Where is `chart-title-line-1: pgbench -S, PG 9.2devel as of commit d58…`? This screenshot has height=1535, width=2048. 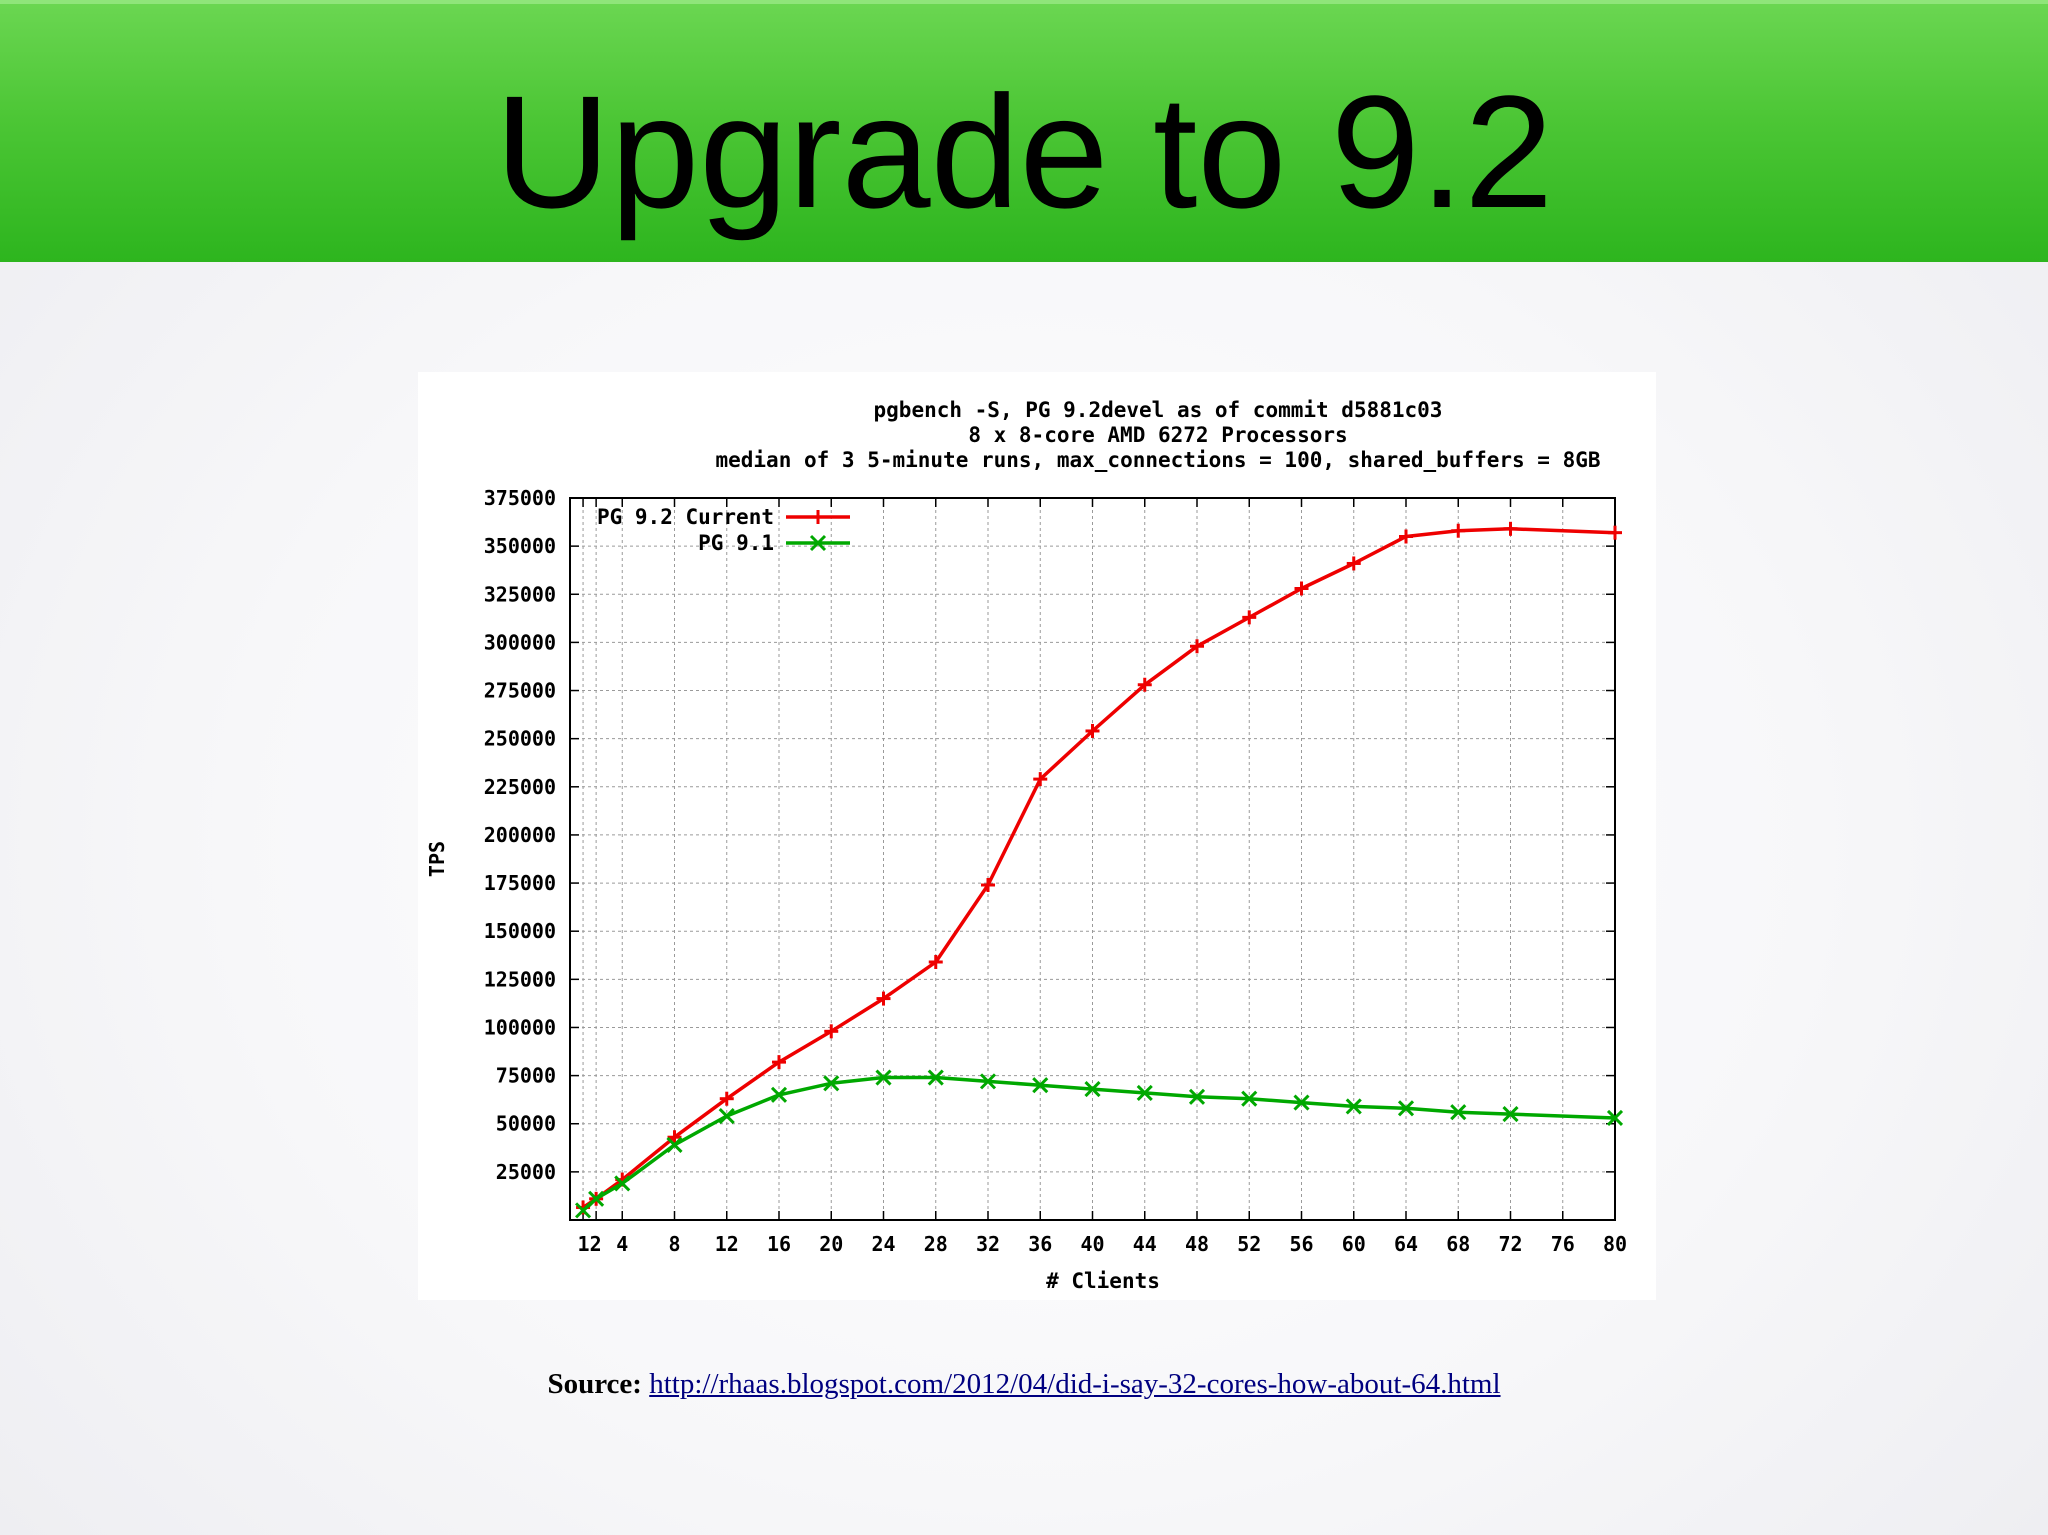
chart-title-line-1: pgbench -S, PG 9.2devel as of commit d58… is located at coordinates (1158, 410).